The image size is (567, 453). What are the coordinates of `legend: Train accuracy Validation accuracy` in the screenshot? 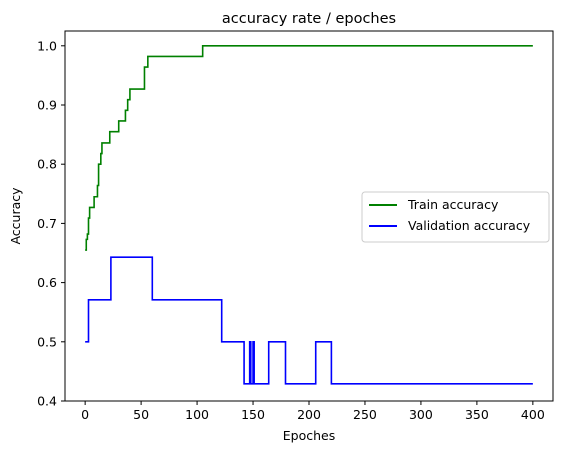 It's located at (455, 217).